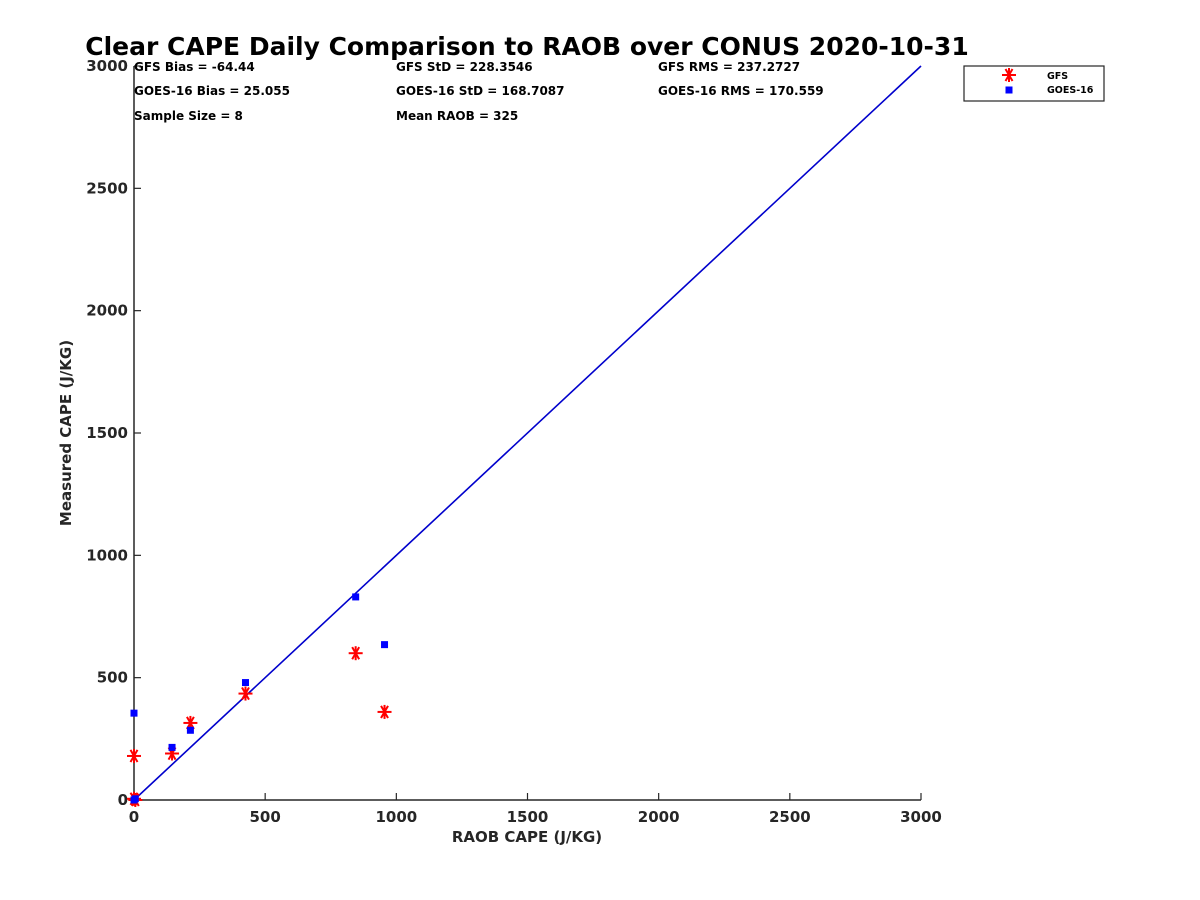 This screenshot has width=1200, height=900. Describe the element at coordinates (107, 188) in the screenshot. I see `y-tick-label: 2500` at that location.